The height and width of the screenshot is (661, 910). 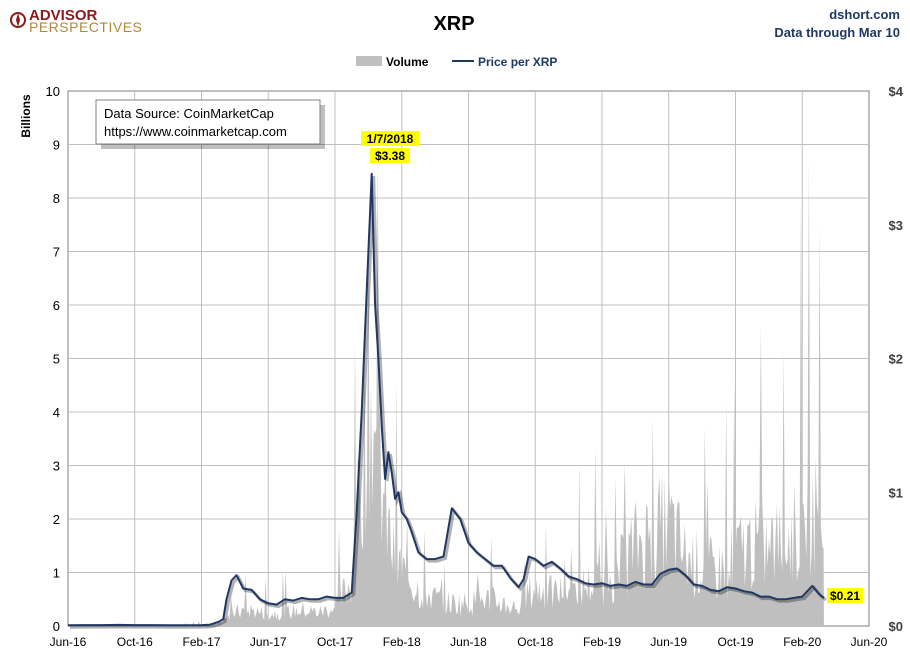 What do you see at coordinates (896, 626) in the screenshot?
I see `y-right-tick: $0` at bounding box center [896, 626].